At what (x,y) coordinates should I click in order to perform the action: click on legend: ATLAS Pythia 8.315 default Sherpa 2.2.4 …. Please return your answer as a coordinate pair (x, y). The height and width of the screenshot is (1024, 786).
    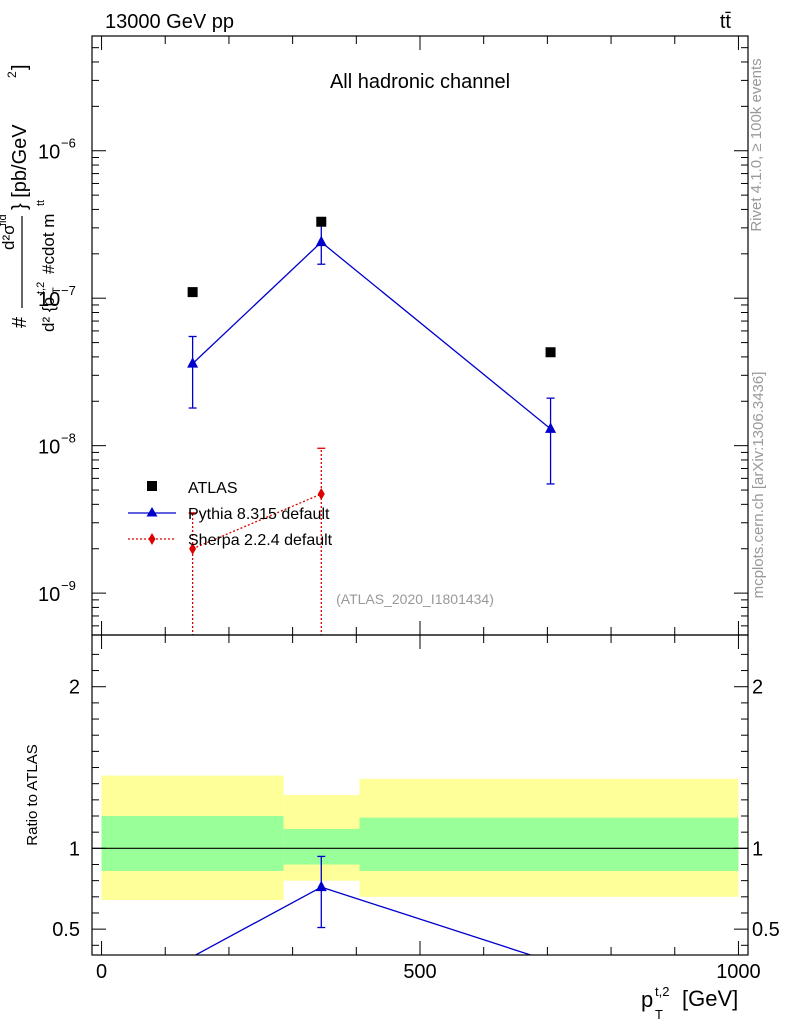
    Looking at the image, I should click on (230, 514).